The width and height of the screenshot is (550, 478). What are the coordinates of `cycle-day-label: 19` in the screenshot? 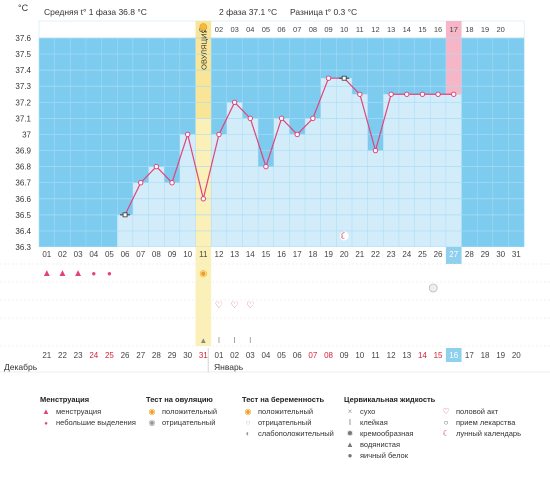 It's located at (328, 254).